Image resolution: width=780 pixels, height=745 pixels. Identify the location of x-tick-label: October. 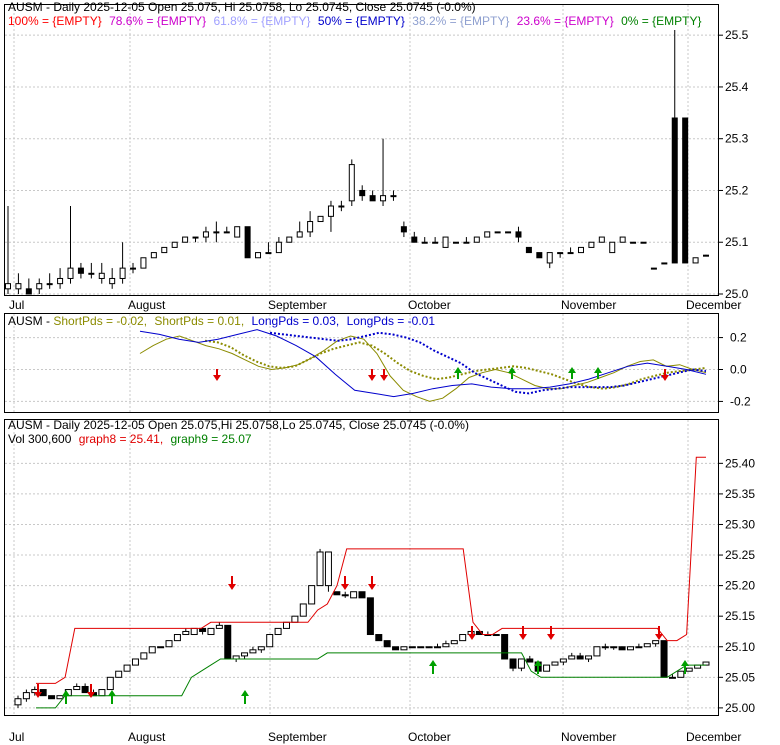
(429, 305).